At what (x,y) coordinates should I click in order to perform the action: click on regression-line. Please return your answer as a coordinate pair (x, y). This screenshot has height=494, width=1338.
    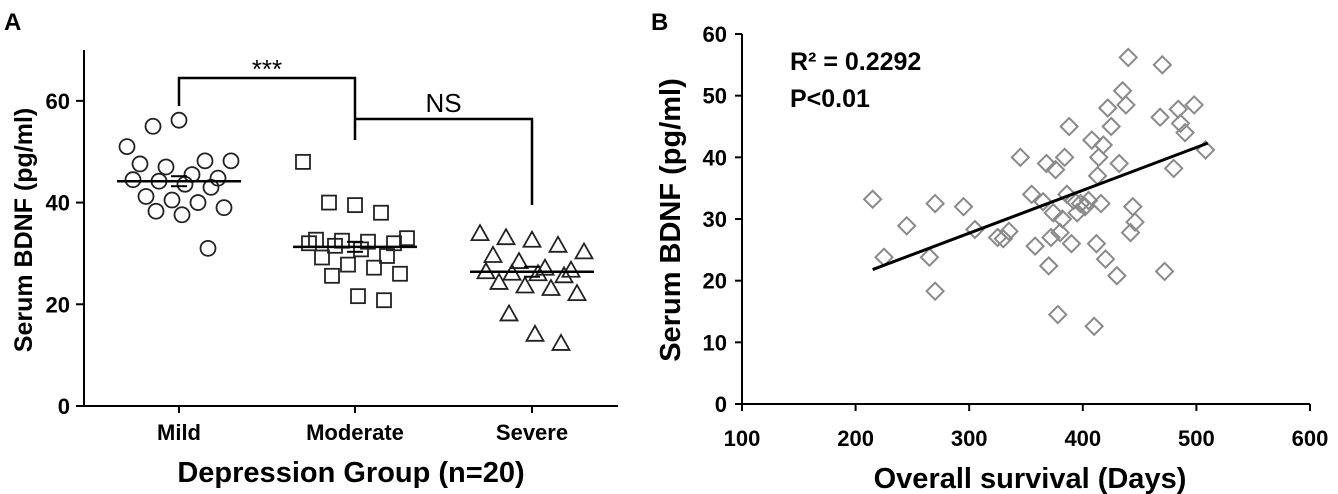
    Looking at the image, I should click on (1040, 206).